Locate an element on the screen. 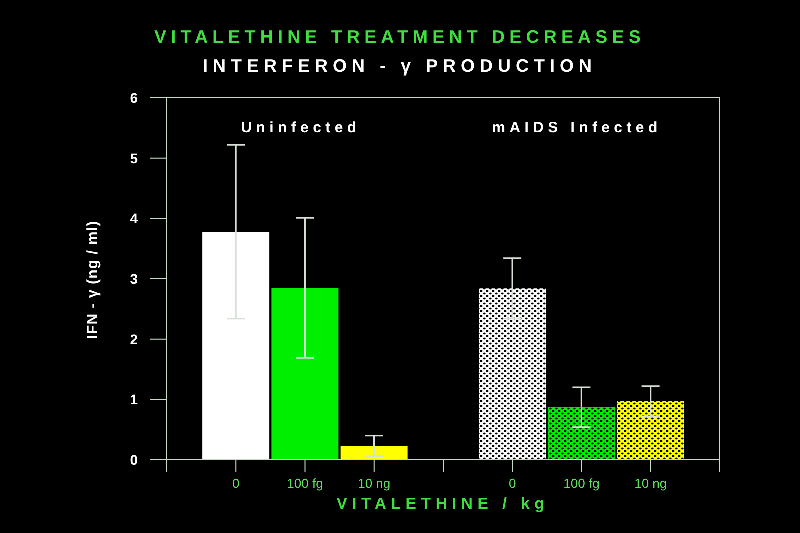  y-tick-label: 2 is located at coordinates (134, 339).